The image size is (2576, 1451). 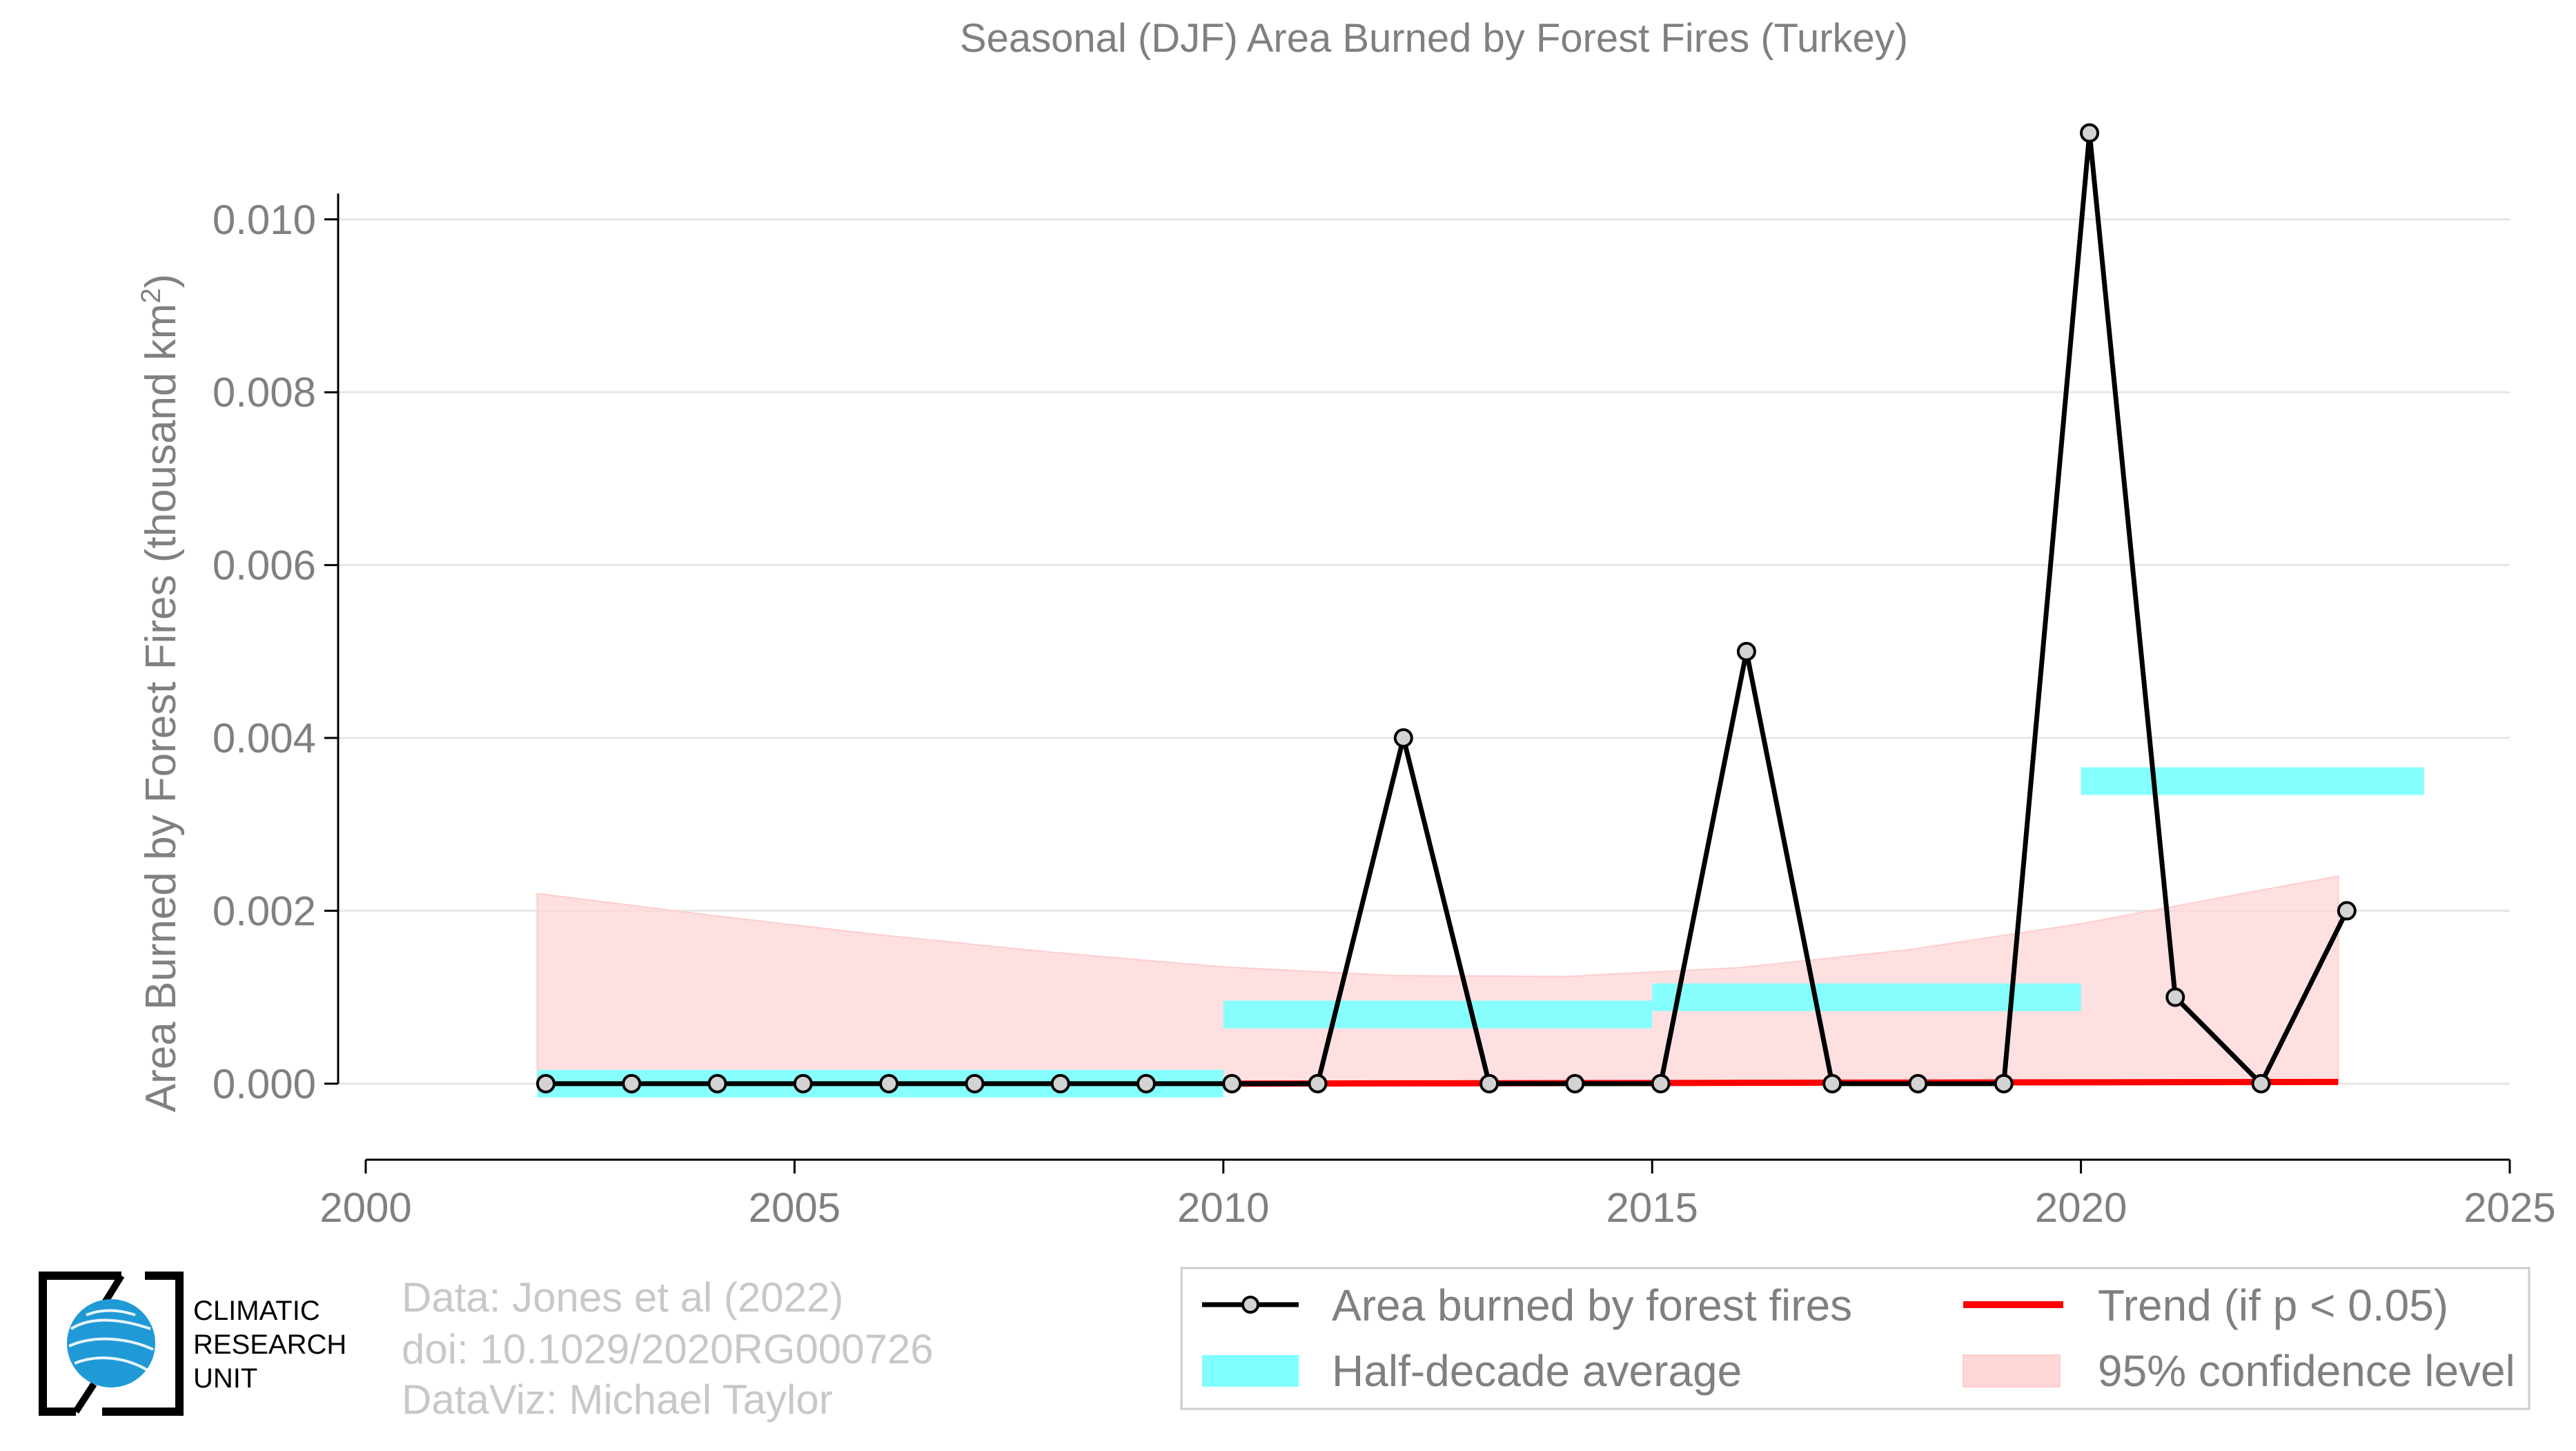 What do you see at coordinates (264, 738) in the screenshot?
I see `y-tick-label: 0.004` at bounding box center [264, 738].